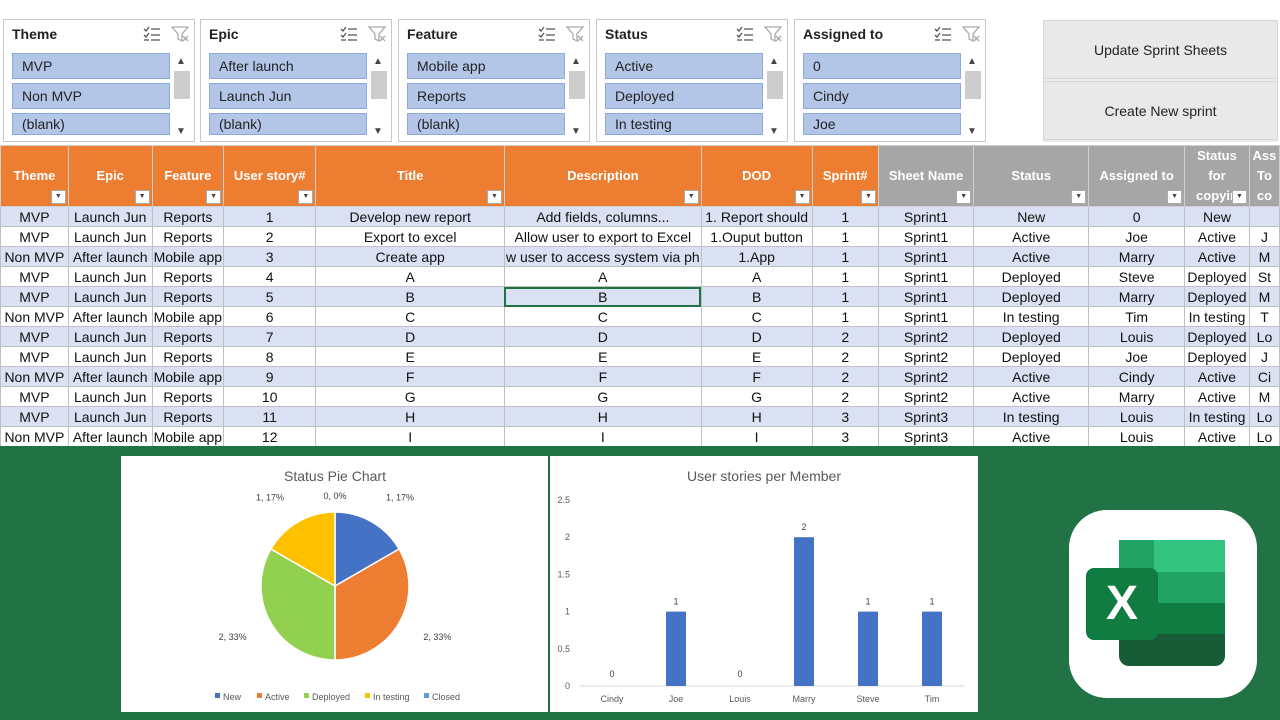 The width and height of the screenshot is (1280, 720). I want to click on column-header: Feature ▼, so click(188, 176).